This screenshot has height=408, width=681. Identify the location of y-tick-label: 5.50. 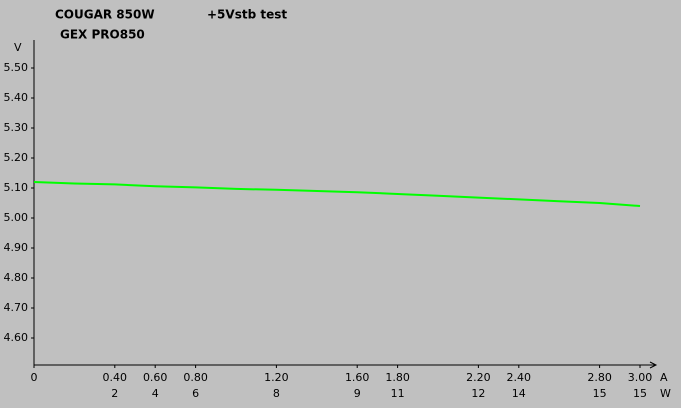
(16, 67).